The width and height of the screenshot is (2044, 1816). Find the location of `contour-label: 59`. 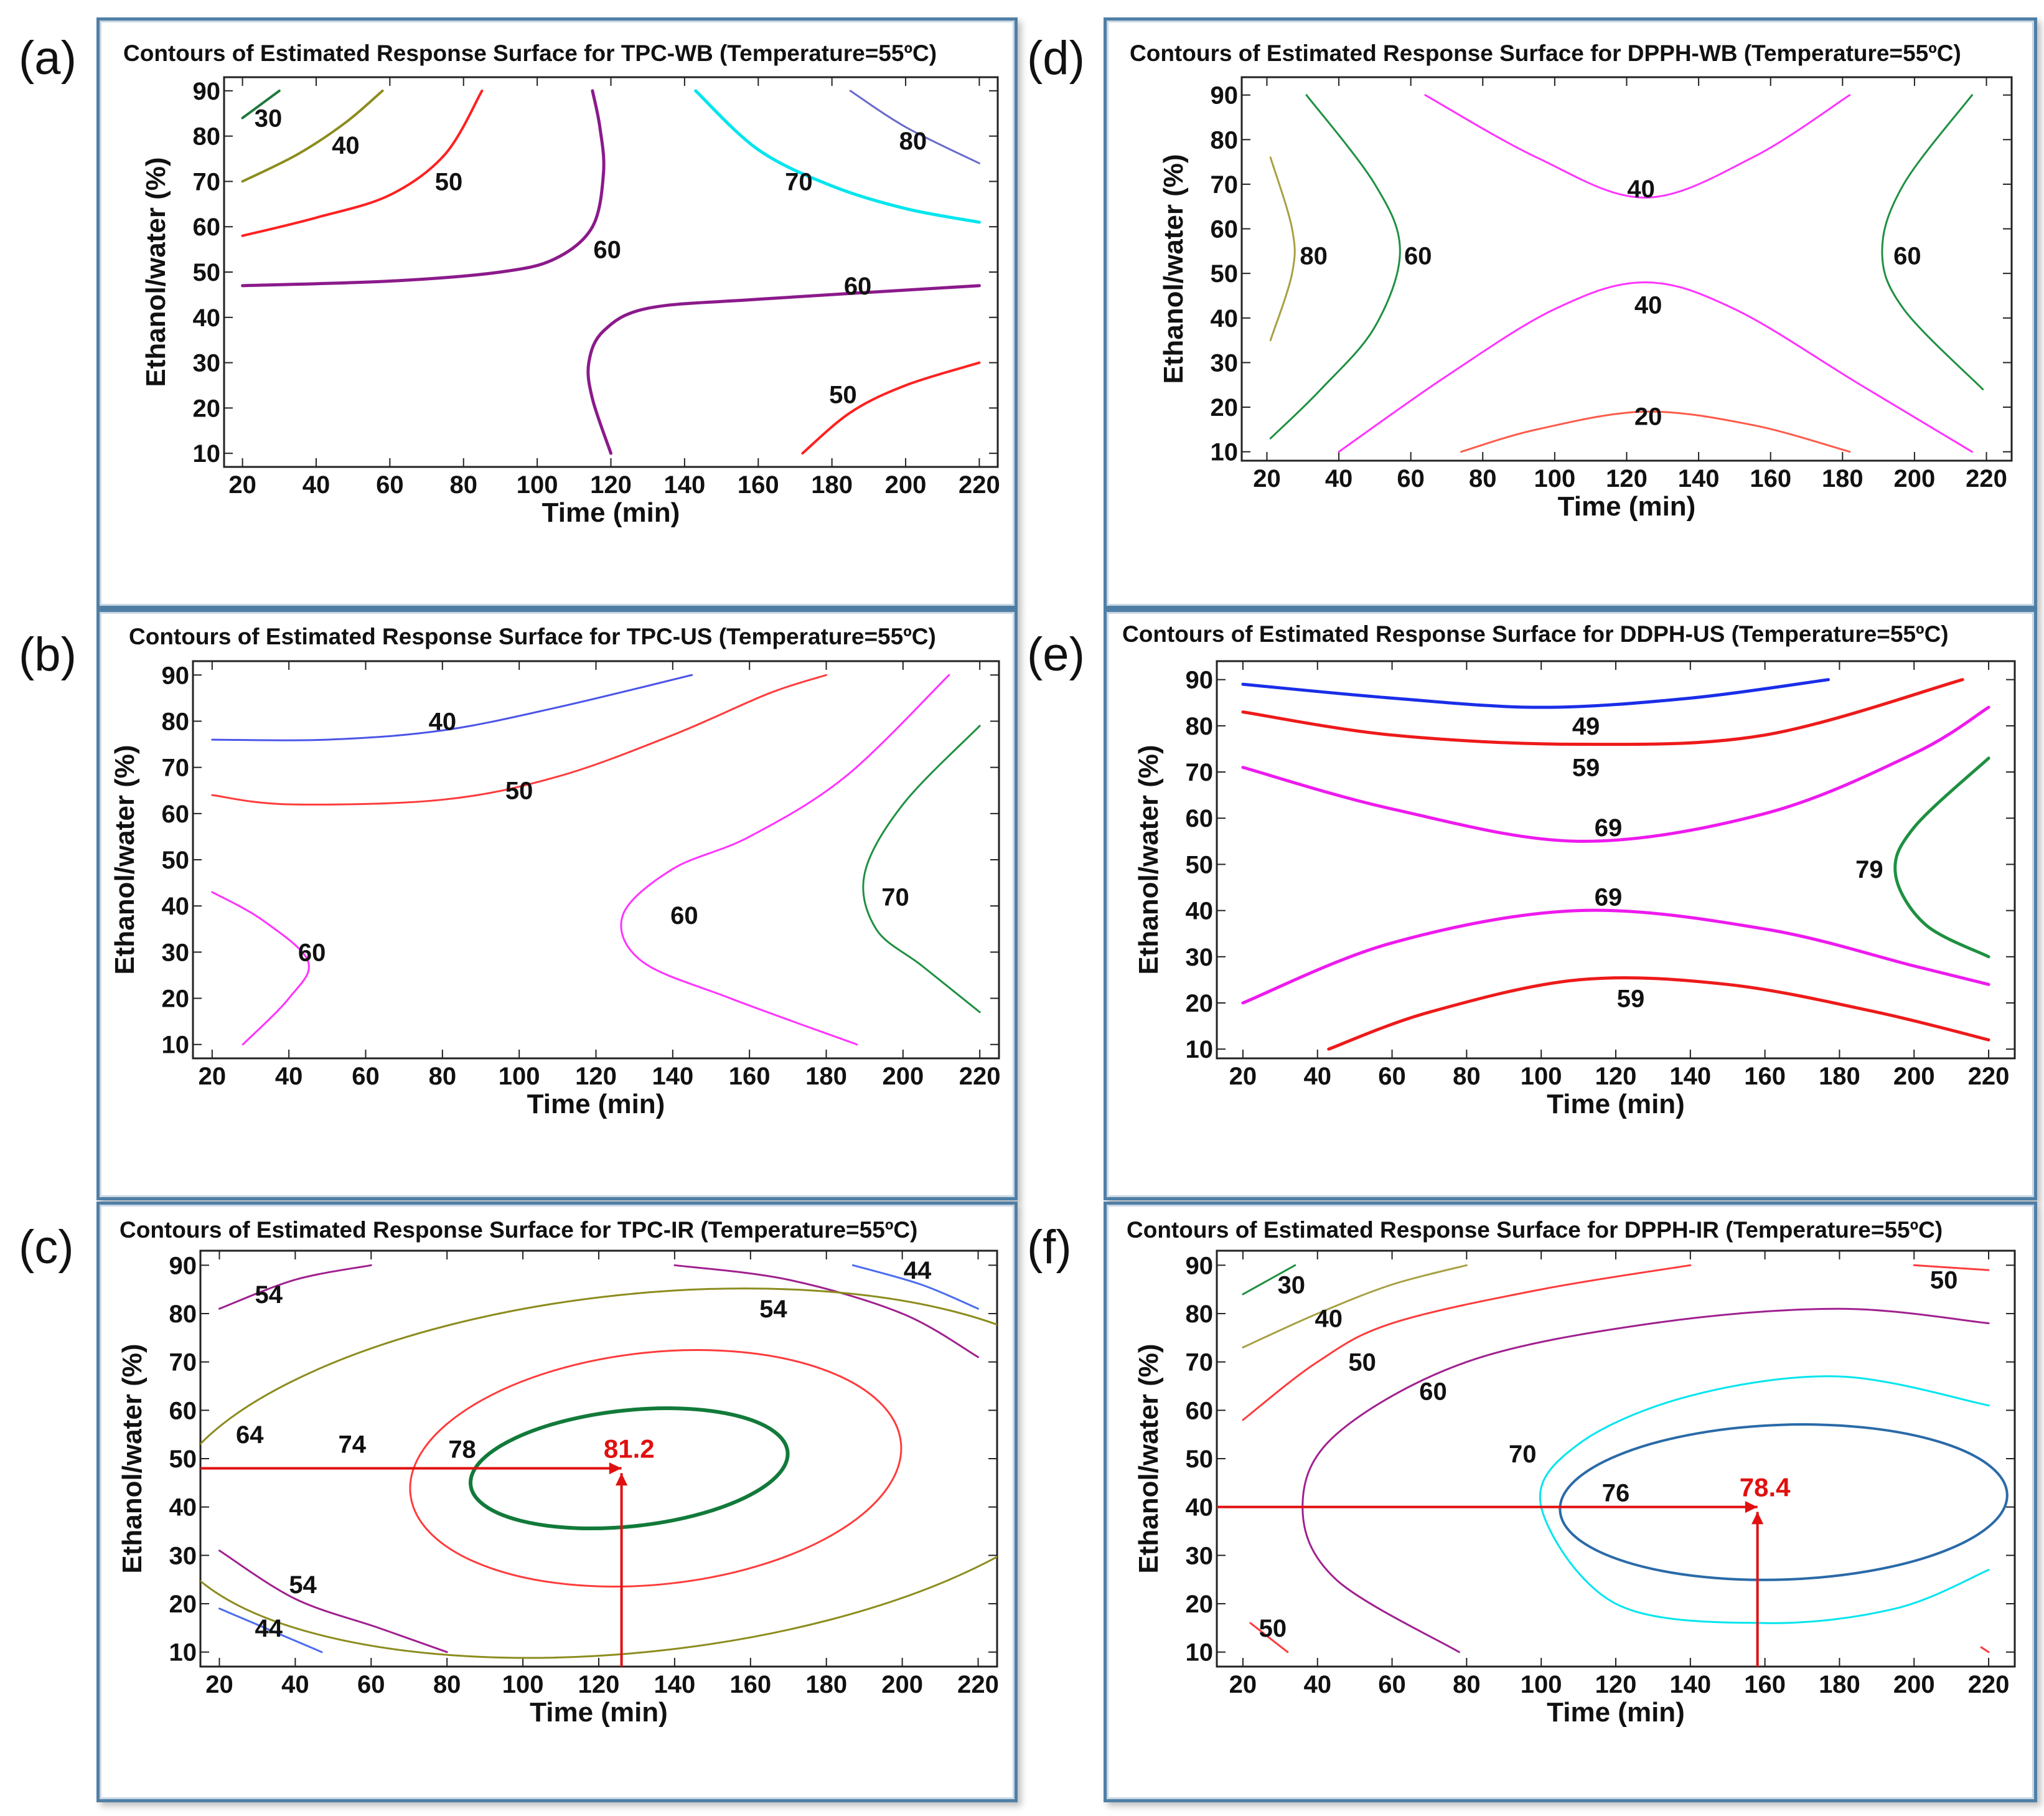

contour-label: 59 is located at coordinates (1631, 999).